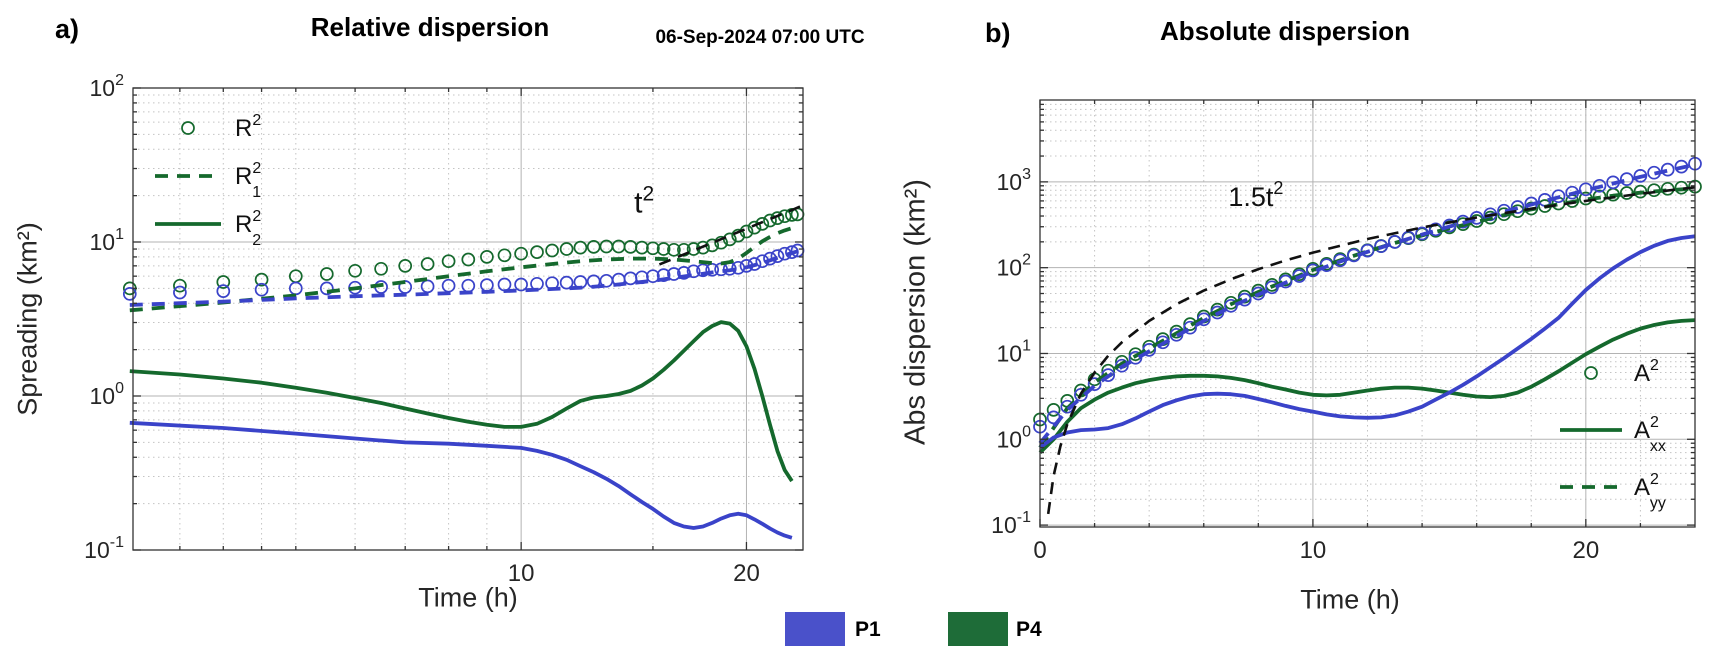  What do you see at coordinates (731, 235) in the screenshot?
I see `series-t2-reference` at bounding box center [731, 235].